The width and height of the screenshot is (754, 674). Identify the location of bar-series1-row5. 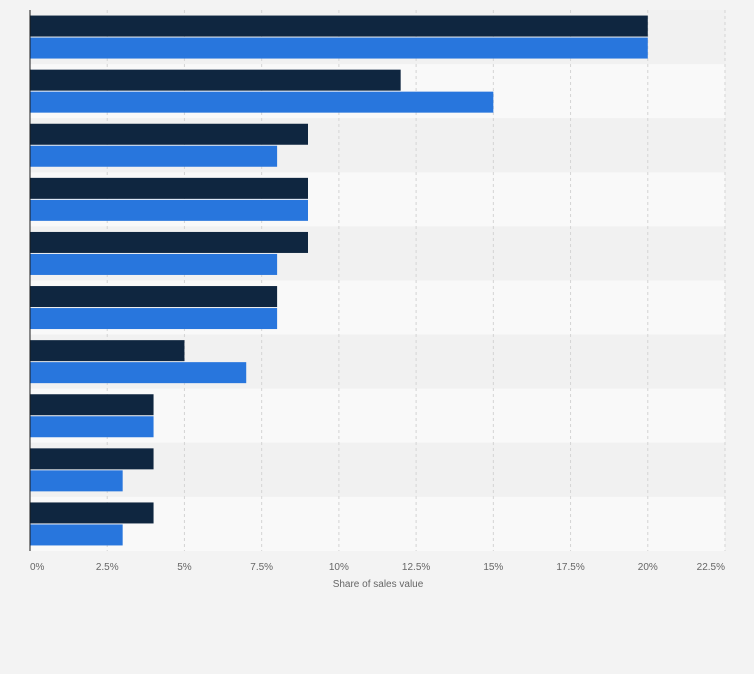
(169, 242).